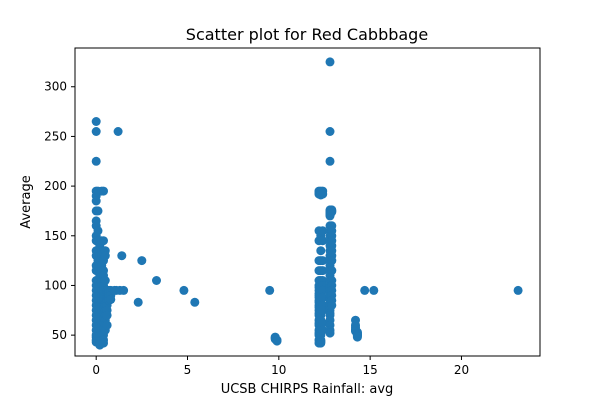  What do you see at coordinates (55, 186) in the screenshot?
I see `y-tick-label: 200` at bounding box center [55, 186].